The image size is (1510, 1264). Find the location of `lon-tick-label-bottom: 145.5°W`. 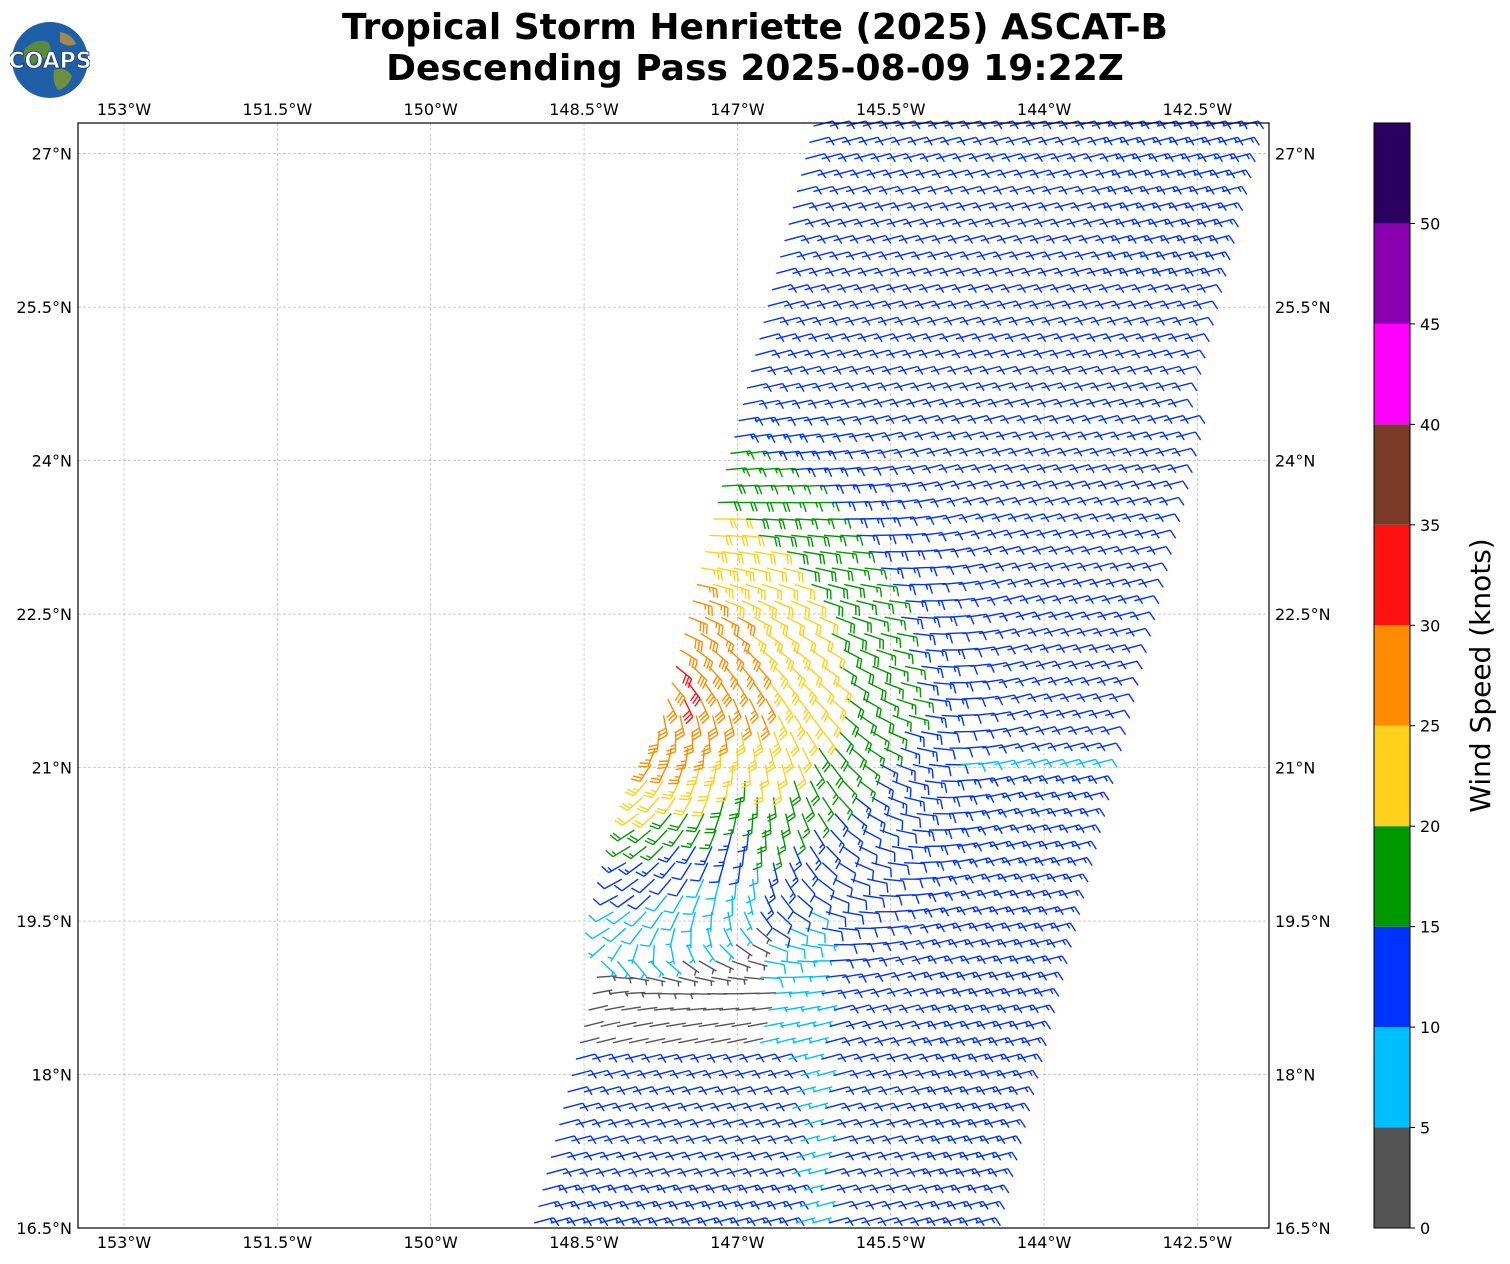

lon-tick-label-bottom: 145.5°W is located at coordinates (891, 1242).